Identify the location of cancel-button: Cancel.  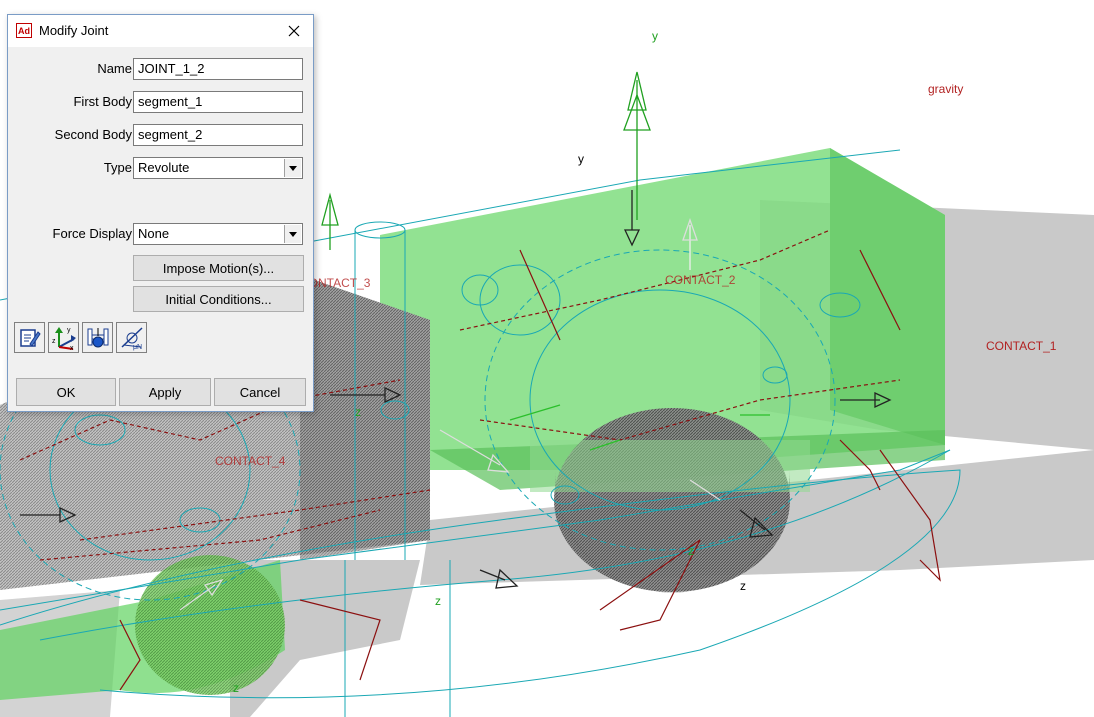
(260, 392).